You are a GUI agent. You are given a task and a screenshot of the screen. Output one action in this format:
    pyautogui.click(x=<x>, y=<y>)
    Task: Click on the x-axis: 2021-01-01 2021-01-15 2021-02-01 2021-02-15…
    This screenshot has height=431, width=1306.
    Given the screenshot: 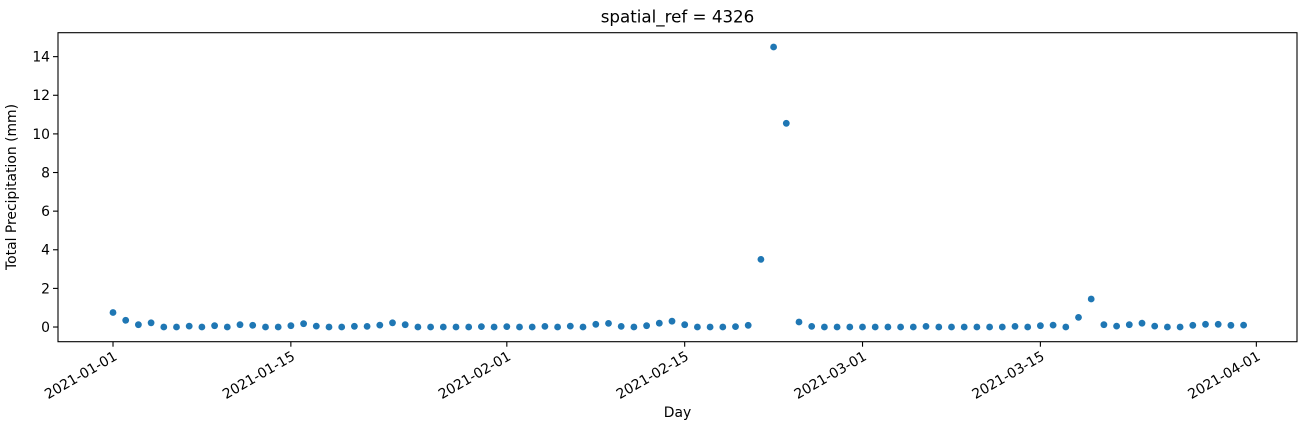 What is the action you would take?
    pyautogui.click(x=652, y=372)
    